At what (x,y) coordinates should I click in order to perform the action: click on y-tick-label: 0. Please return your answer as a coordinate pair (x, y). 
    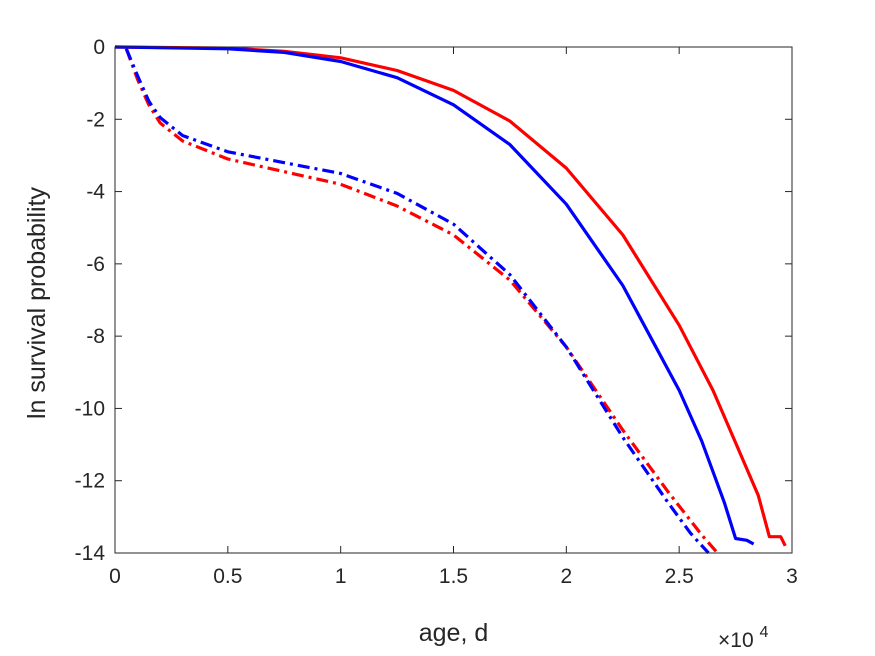
    Looking at the image, I should click on (99, 47).